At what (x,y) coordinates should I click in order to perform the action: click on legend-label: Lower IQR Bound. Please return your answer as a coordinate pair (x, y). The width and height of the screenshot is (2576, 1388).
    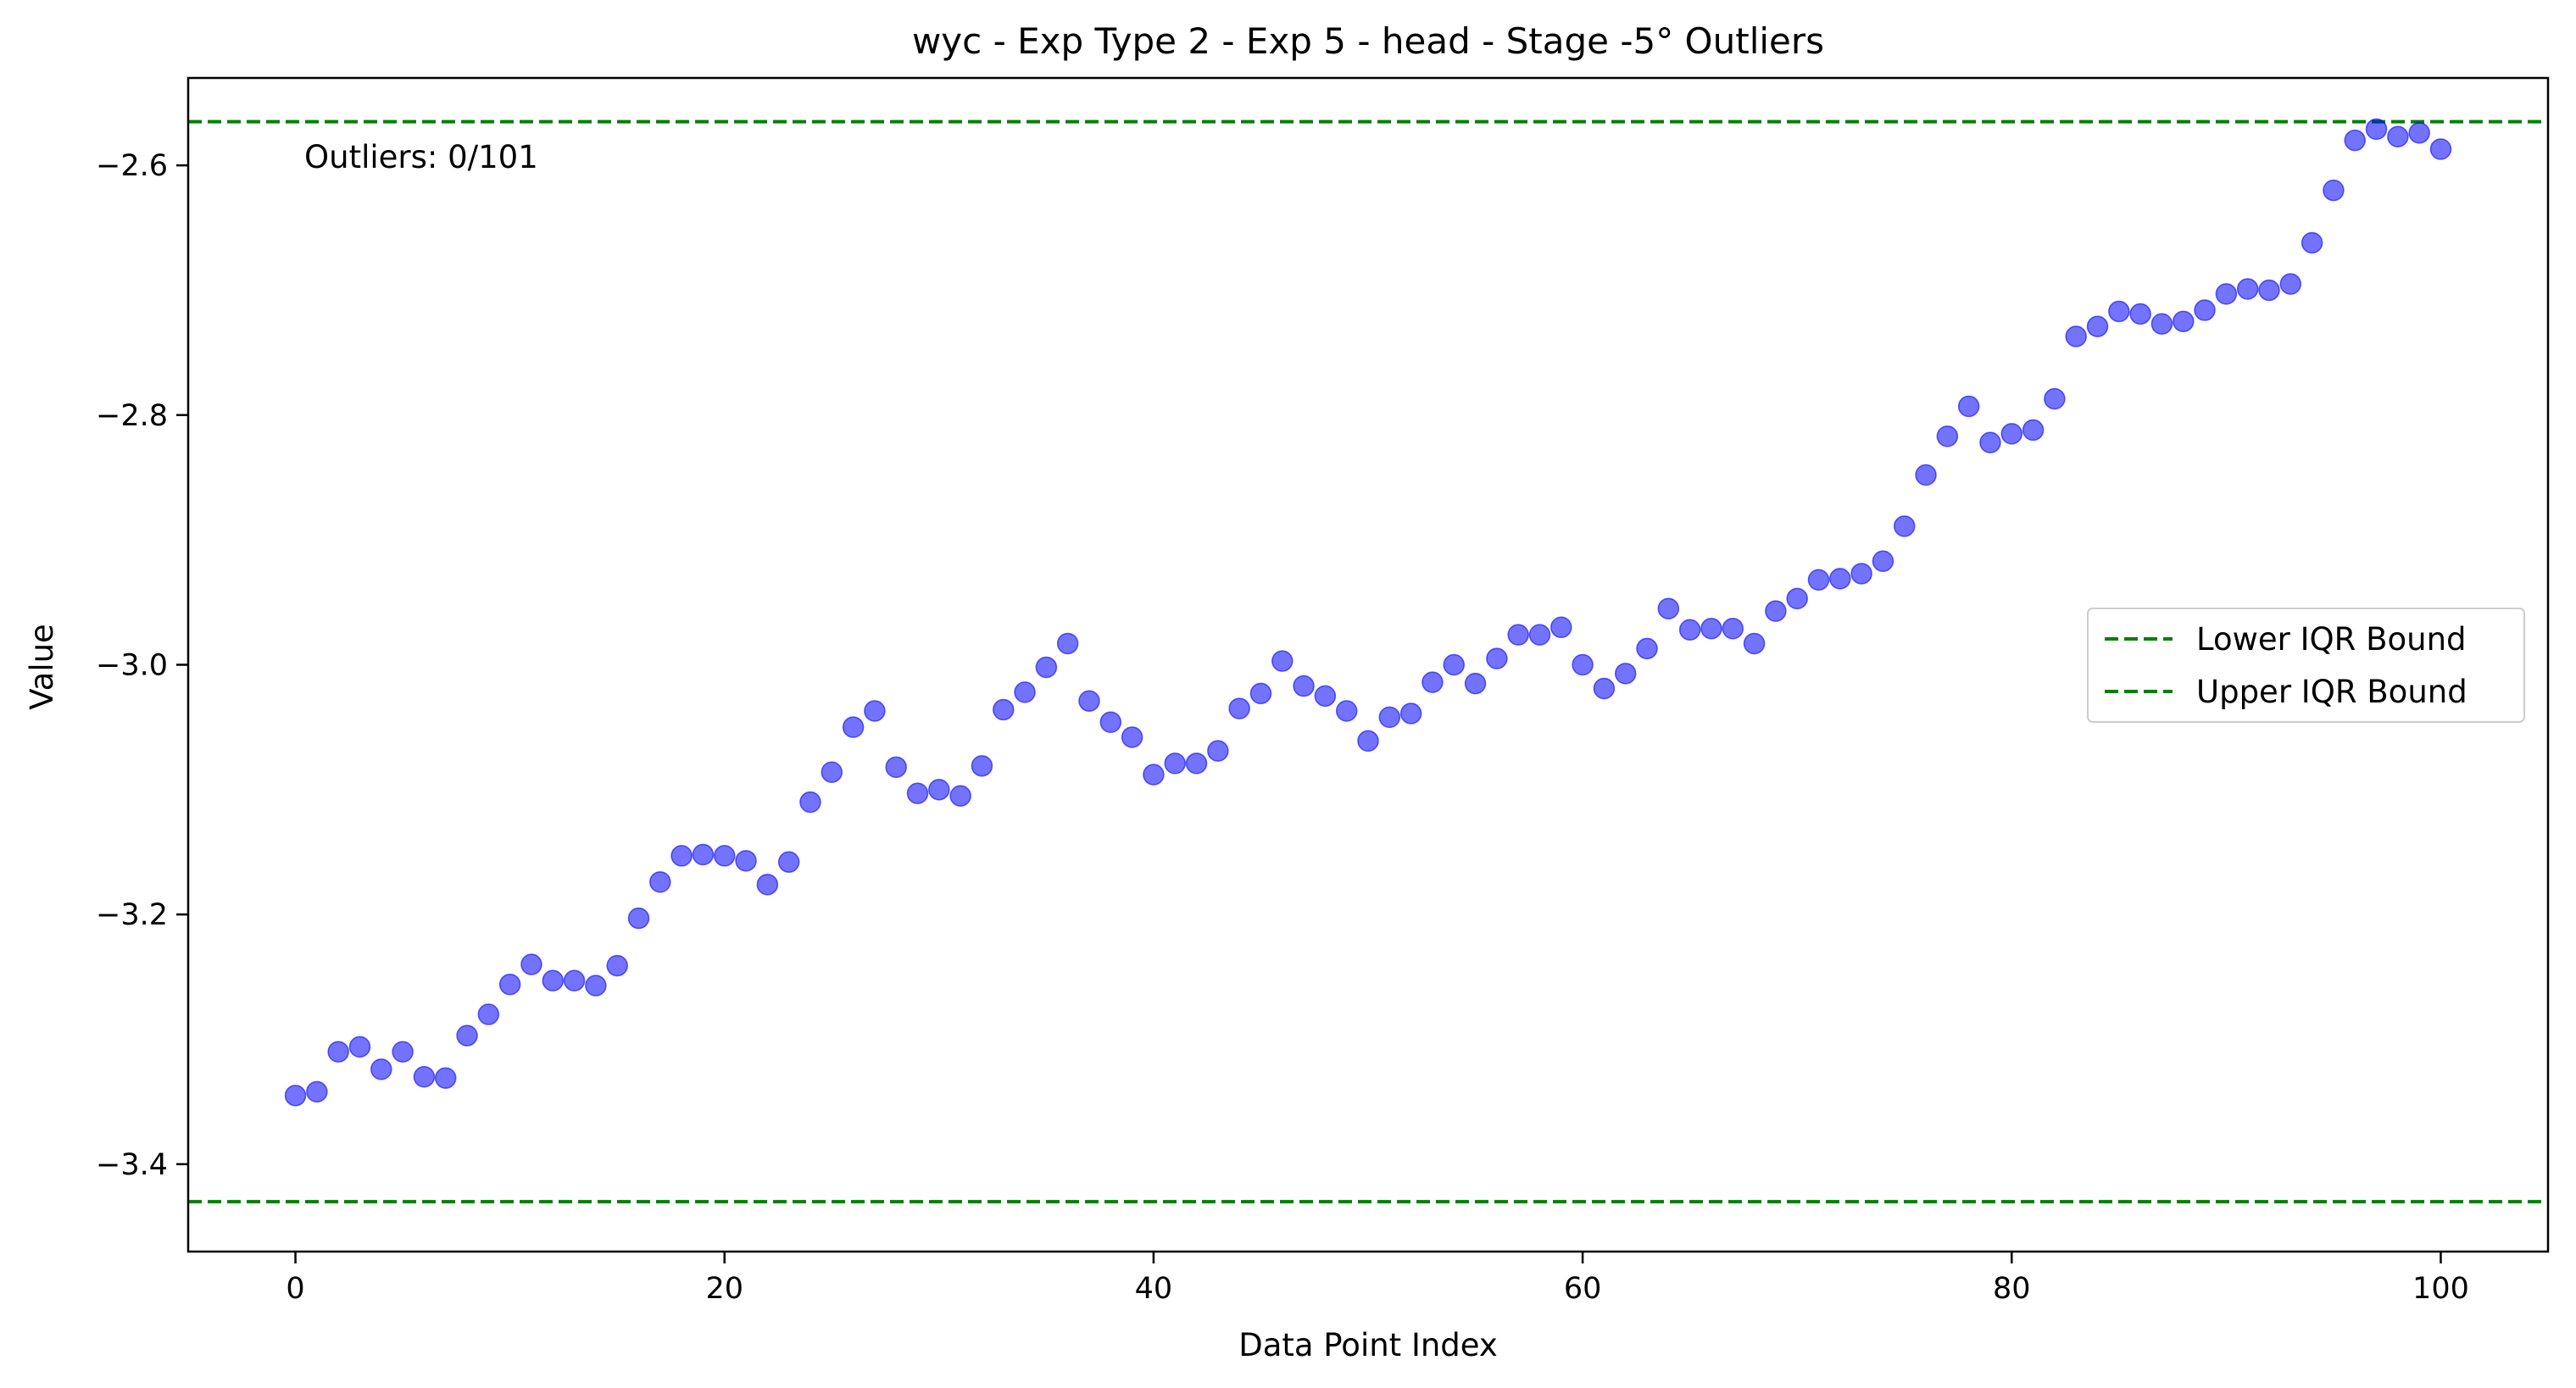
    Looking at the image, I should click on (2331, 639).